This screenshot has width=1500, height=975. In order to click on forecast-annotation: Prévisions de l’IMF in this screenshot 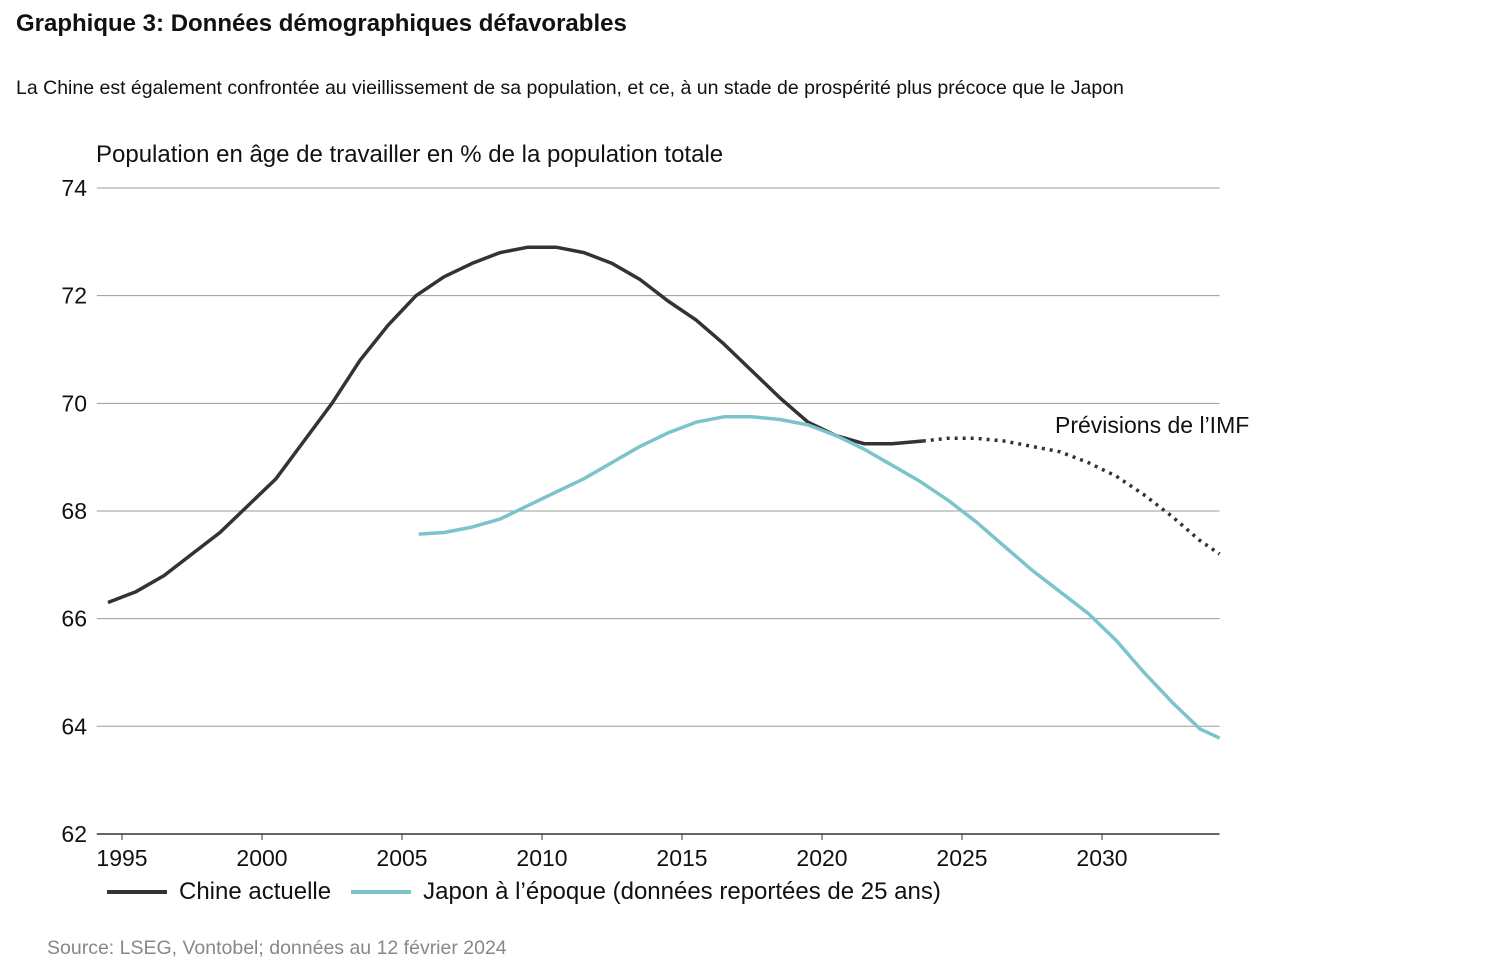, I will do `click(1152, 425)`.